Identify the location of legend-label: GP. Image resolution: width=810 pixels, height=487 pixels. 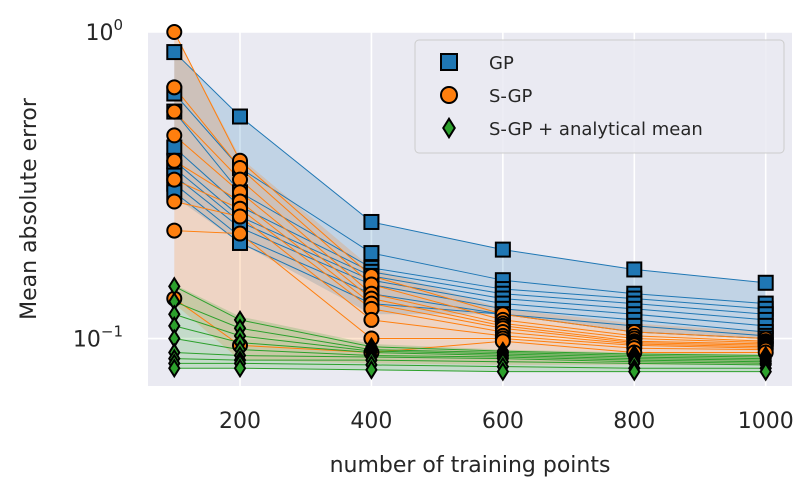
(501, 63).